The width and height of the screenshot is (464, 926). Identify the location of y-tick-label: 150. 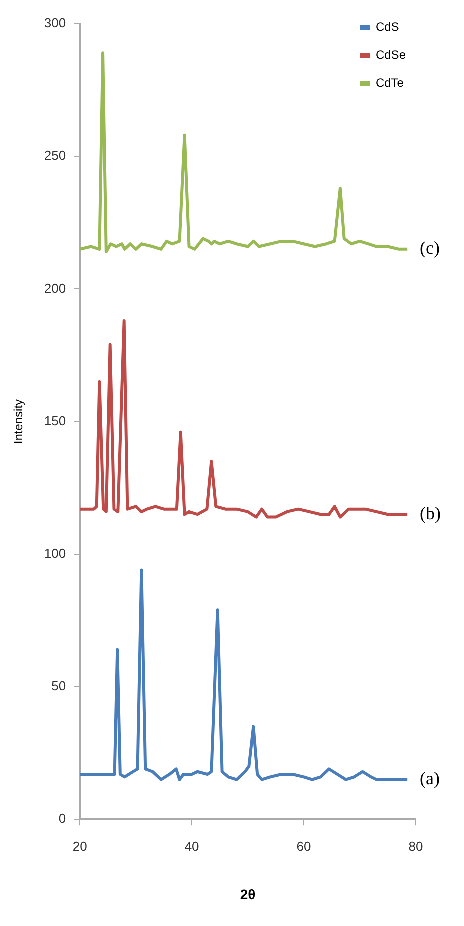
(55, 420).